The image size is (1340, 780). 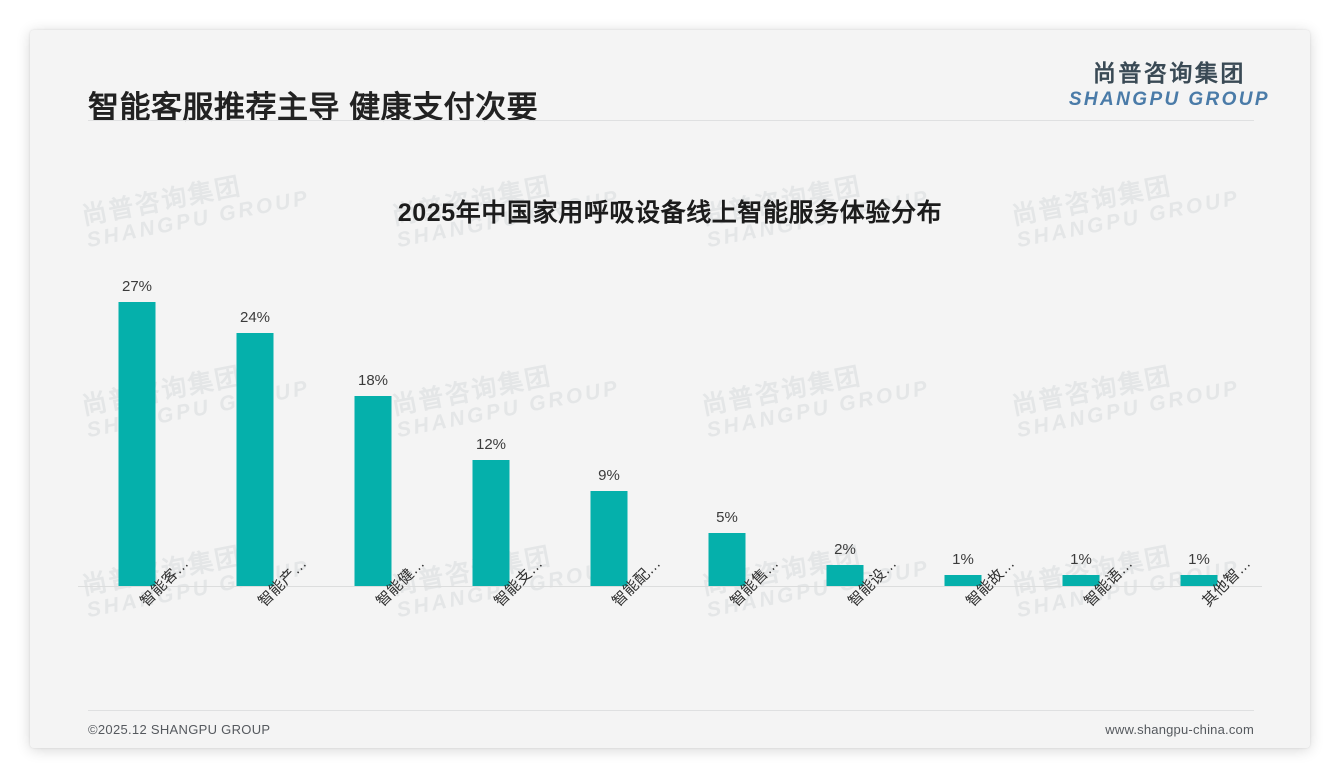 I want to click on slide-header: 智能客服推荐主导 健康支付次要 尚普咨询集团 SHANGPU GROUP, so click(x=670, y=78).